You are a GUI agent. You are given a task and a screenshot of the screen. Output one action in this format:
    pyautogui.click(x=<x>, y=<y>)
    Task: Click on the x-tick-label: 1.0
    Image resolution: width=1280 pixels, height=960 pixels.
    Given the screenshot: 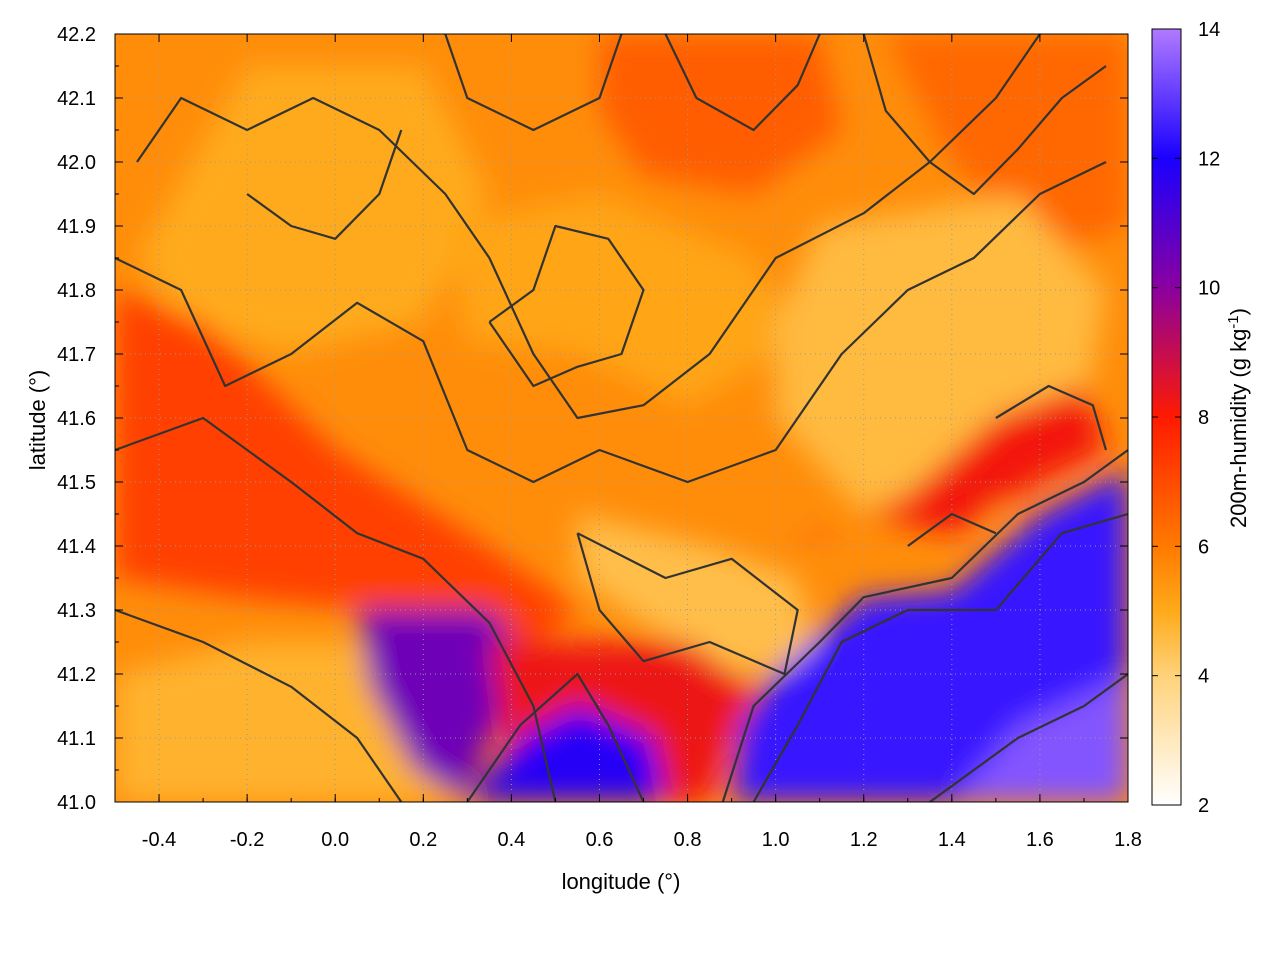 What is the action you would take?
    pyautogui.click(x=776, y=840)
    